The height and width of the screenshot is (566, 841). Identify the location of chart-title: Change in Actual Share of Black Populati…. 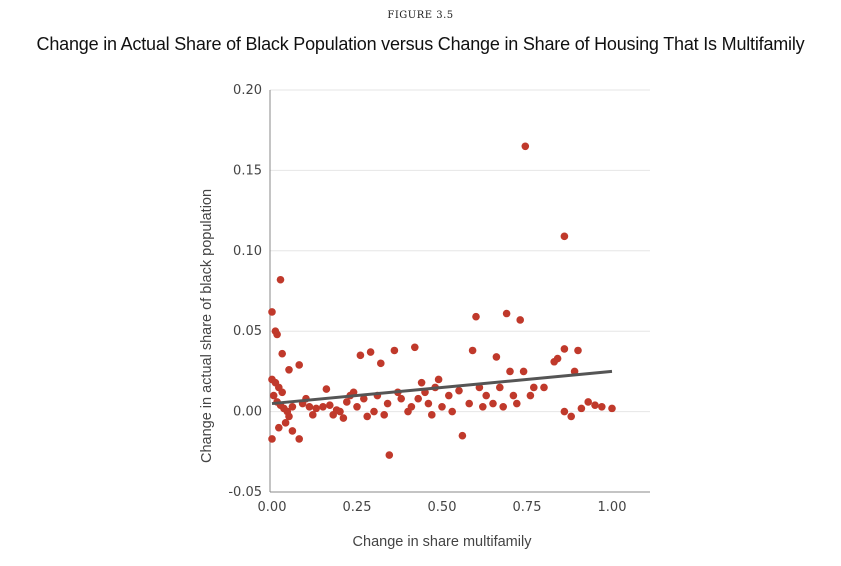
(420, 44).